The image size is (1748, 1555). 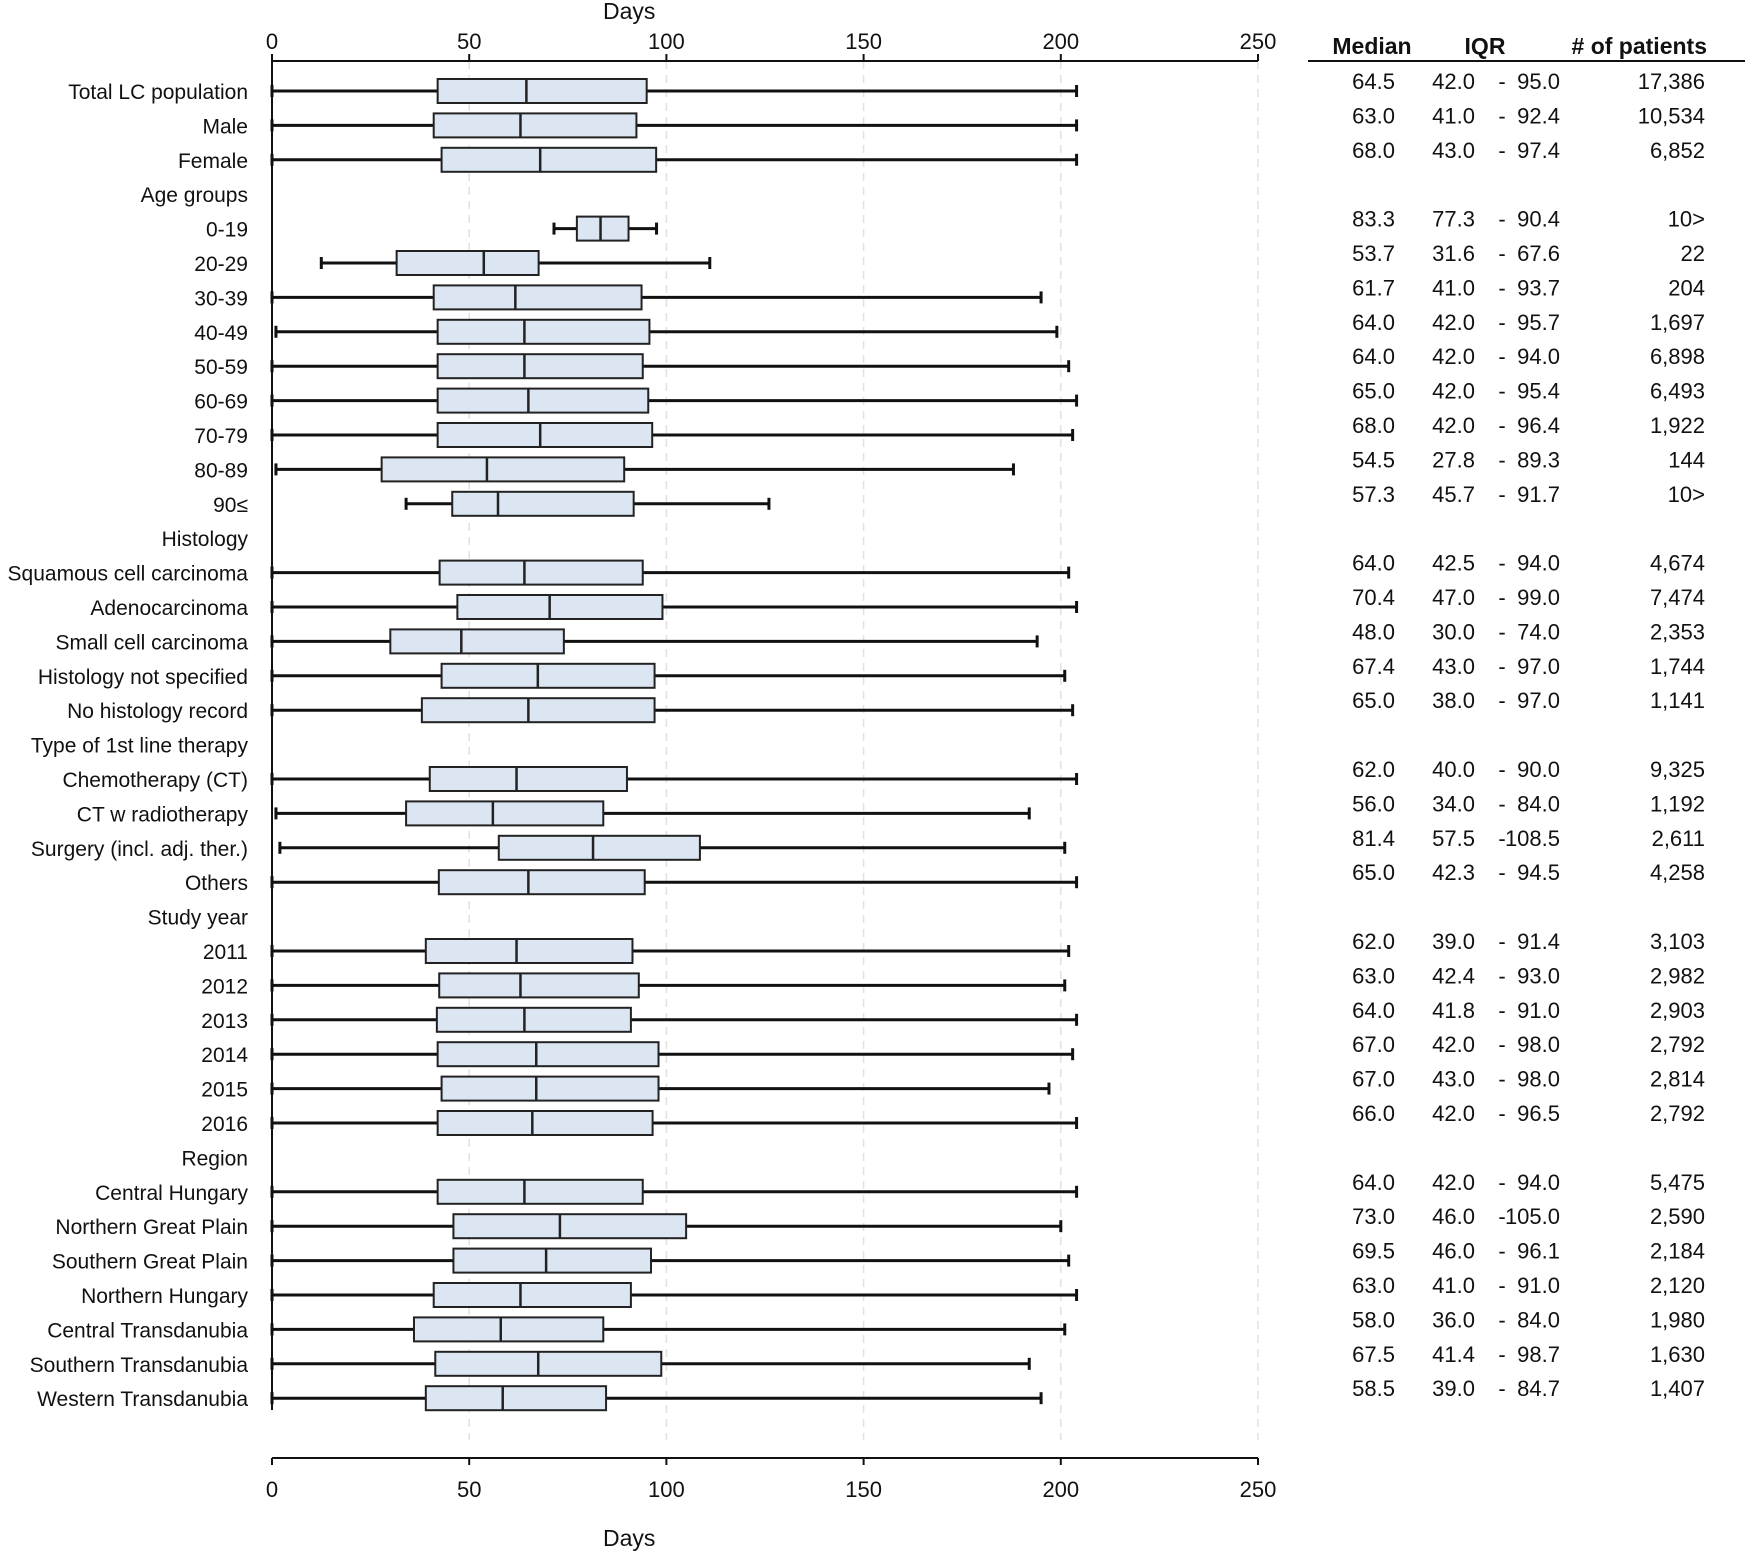 What do you see at coordinates (198, 918) in the screenshot?
I see `group-header-label: Study year` at bounding box center [198, 918].